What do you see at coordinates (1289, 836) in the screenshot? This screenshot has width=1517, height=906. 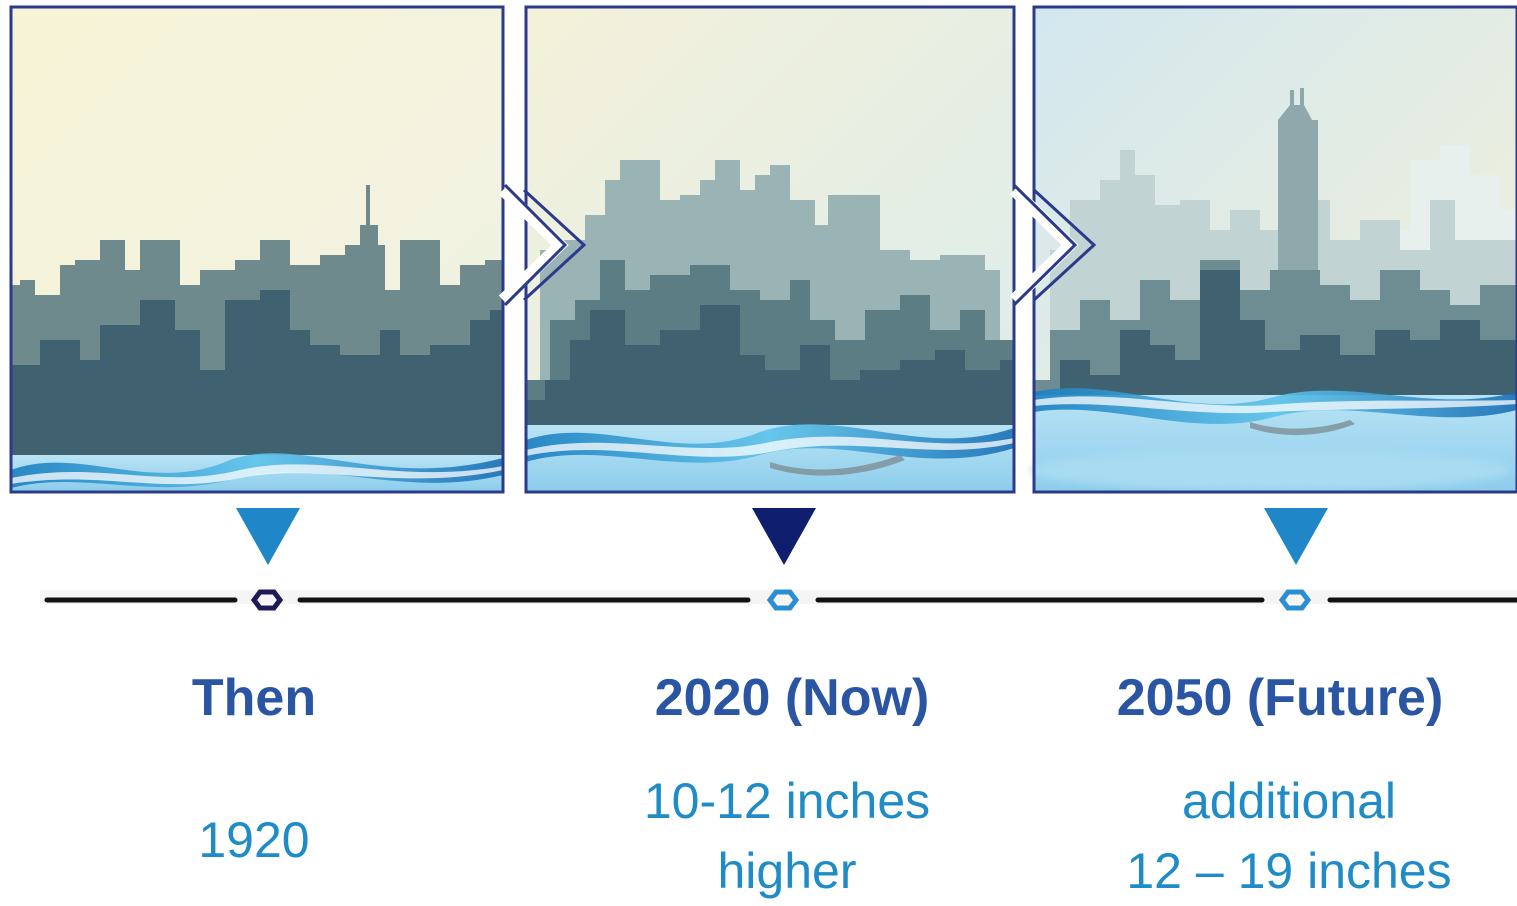 I see `era-detail-future: additional 12 – 19 inches` at bounding box center [1289, 836].